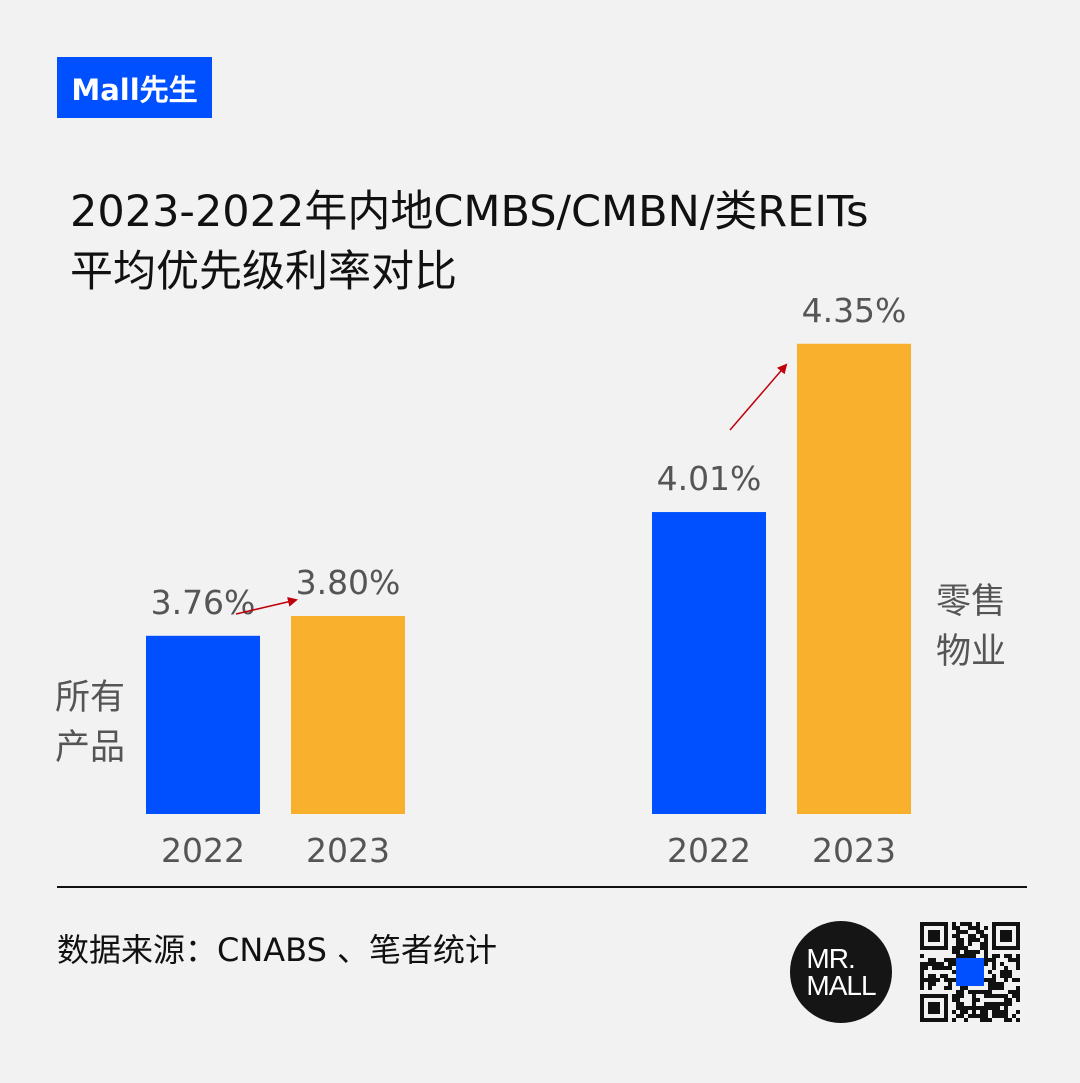 The image size is (1080, 1083). Describe the element at coordinates (542, 887) in the screenshot. I see `divider` at that location.